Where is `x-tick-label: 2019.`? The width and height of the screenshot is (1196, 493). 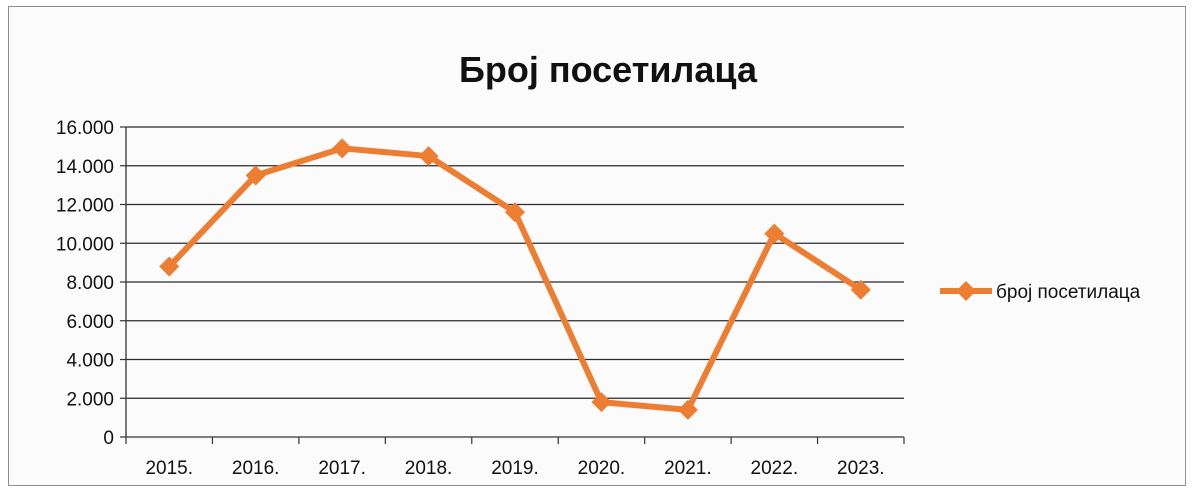
x-tick-label: 2019. is located at coordinates (515, 468).